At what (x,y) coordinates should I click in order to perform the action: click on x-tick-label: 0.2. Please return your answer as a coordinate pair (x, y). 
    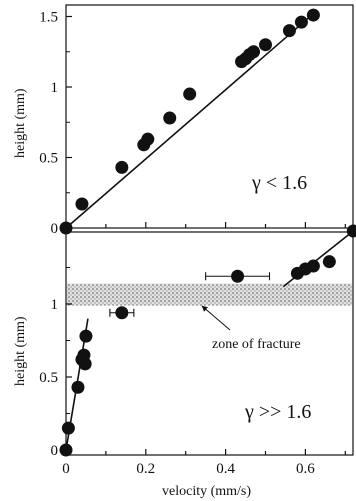
    Looking at the image, I should click on (145, 469).